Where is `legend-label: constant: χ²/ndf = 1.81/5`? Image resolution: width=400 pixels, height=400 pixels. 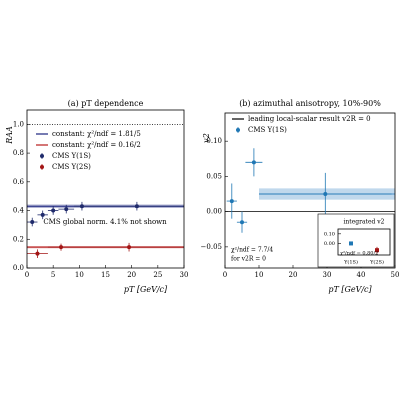
legend-label: constant: χ²/ndf = 1.81/5 is located at coordinates (96, 134).